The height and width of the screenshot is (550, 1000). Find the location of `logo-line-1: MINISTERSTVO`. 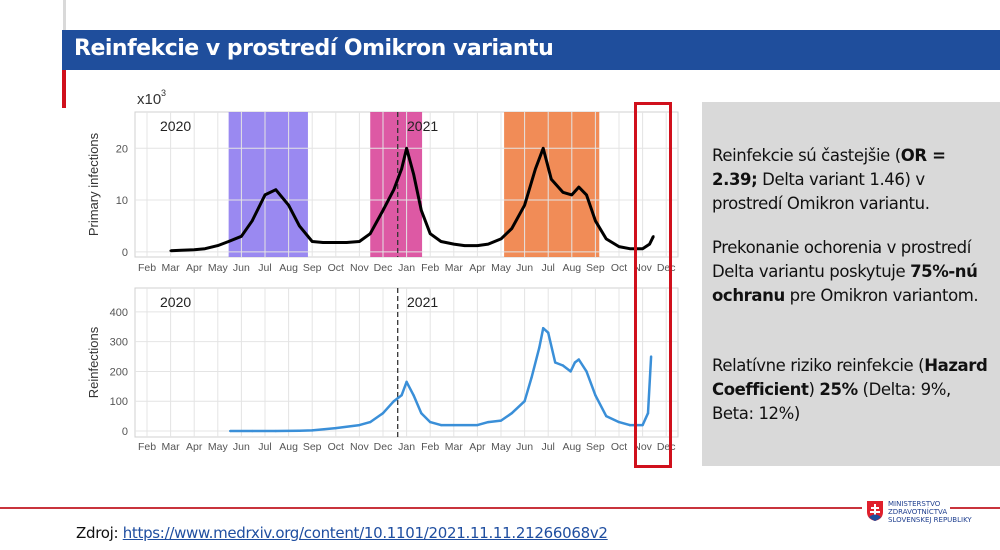

logo-line-1: MINISTERSTVO is located at coordinates (914, 504).